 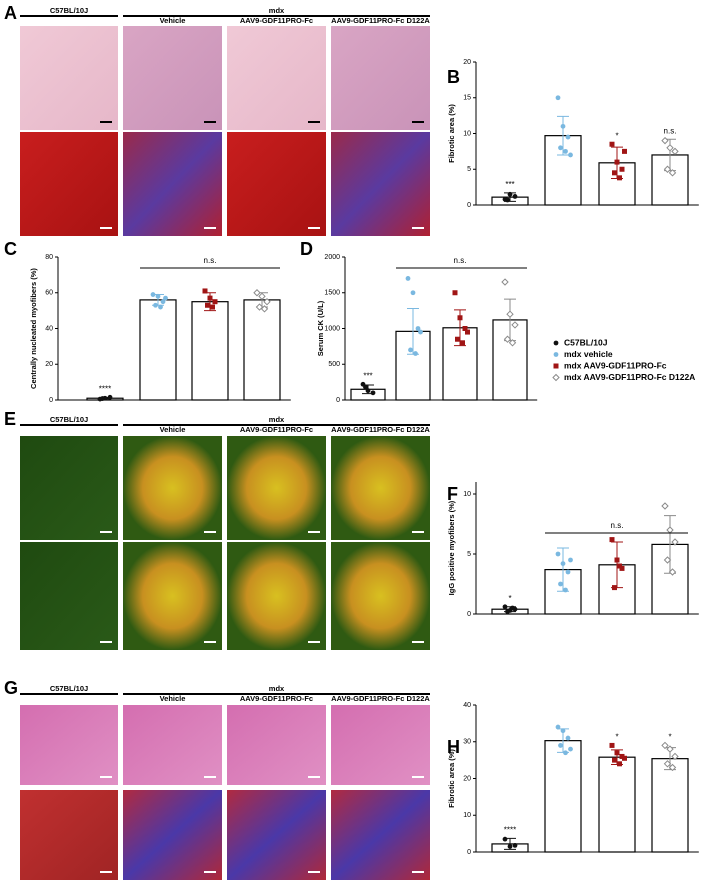 What do you see at coordinates (49, 257) in the screenshot?
I see `y-tick-label: 80` at bounding box center [49, 257].